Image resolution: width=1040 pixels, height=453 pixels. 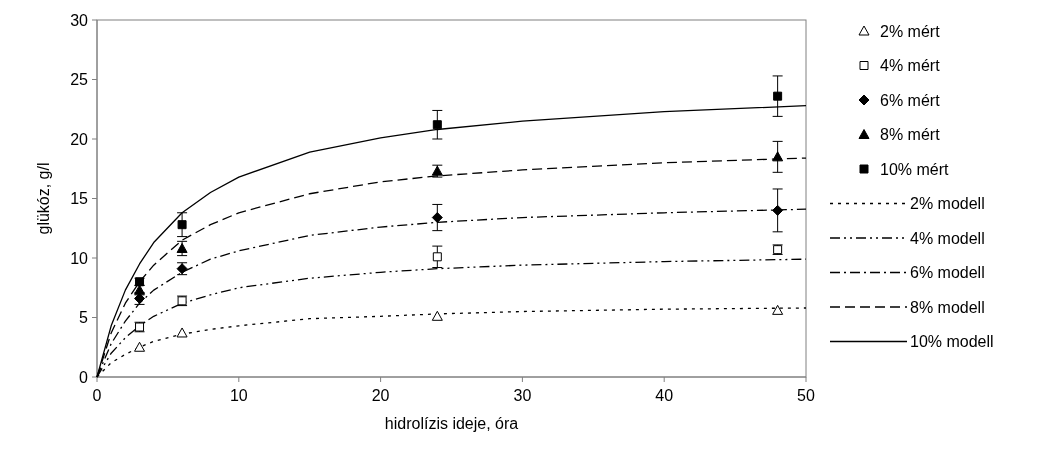 I want to click on legend-label: 2% mért, so click(x=910, y=31).